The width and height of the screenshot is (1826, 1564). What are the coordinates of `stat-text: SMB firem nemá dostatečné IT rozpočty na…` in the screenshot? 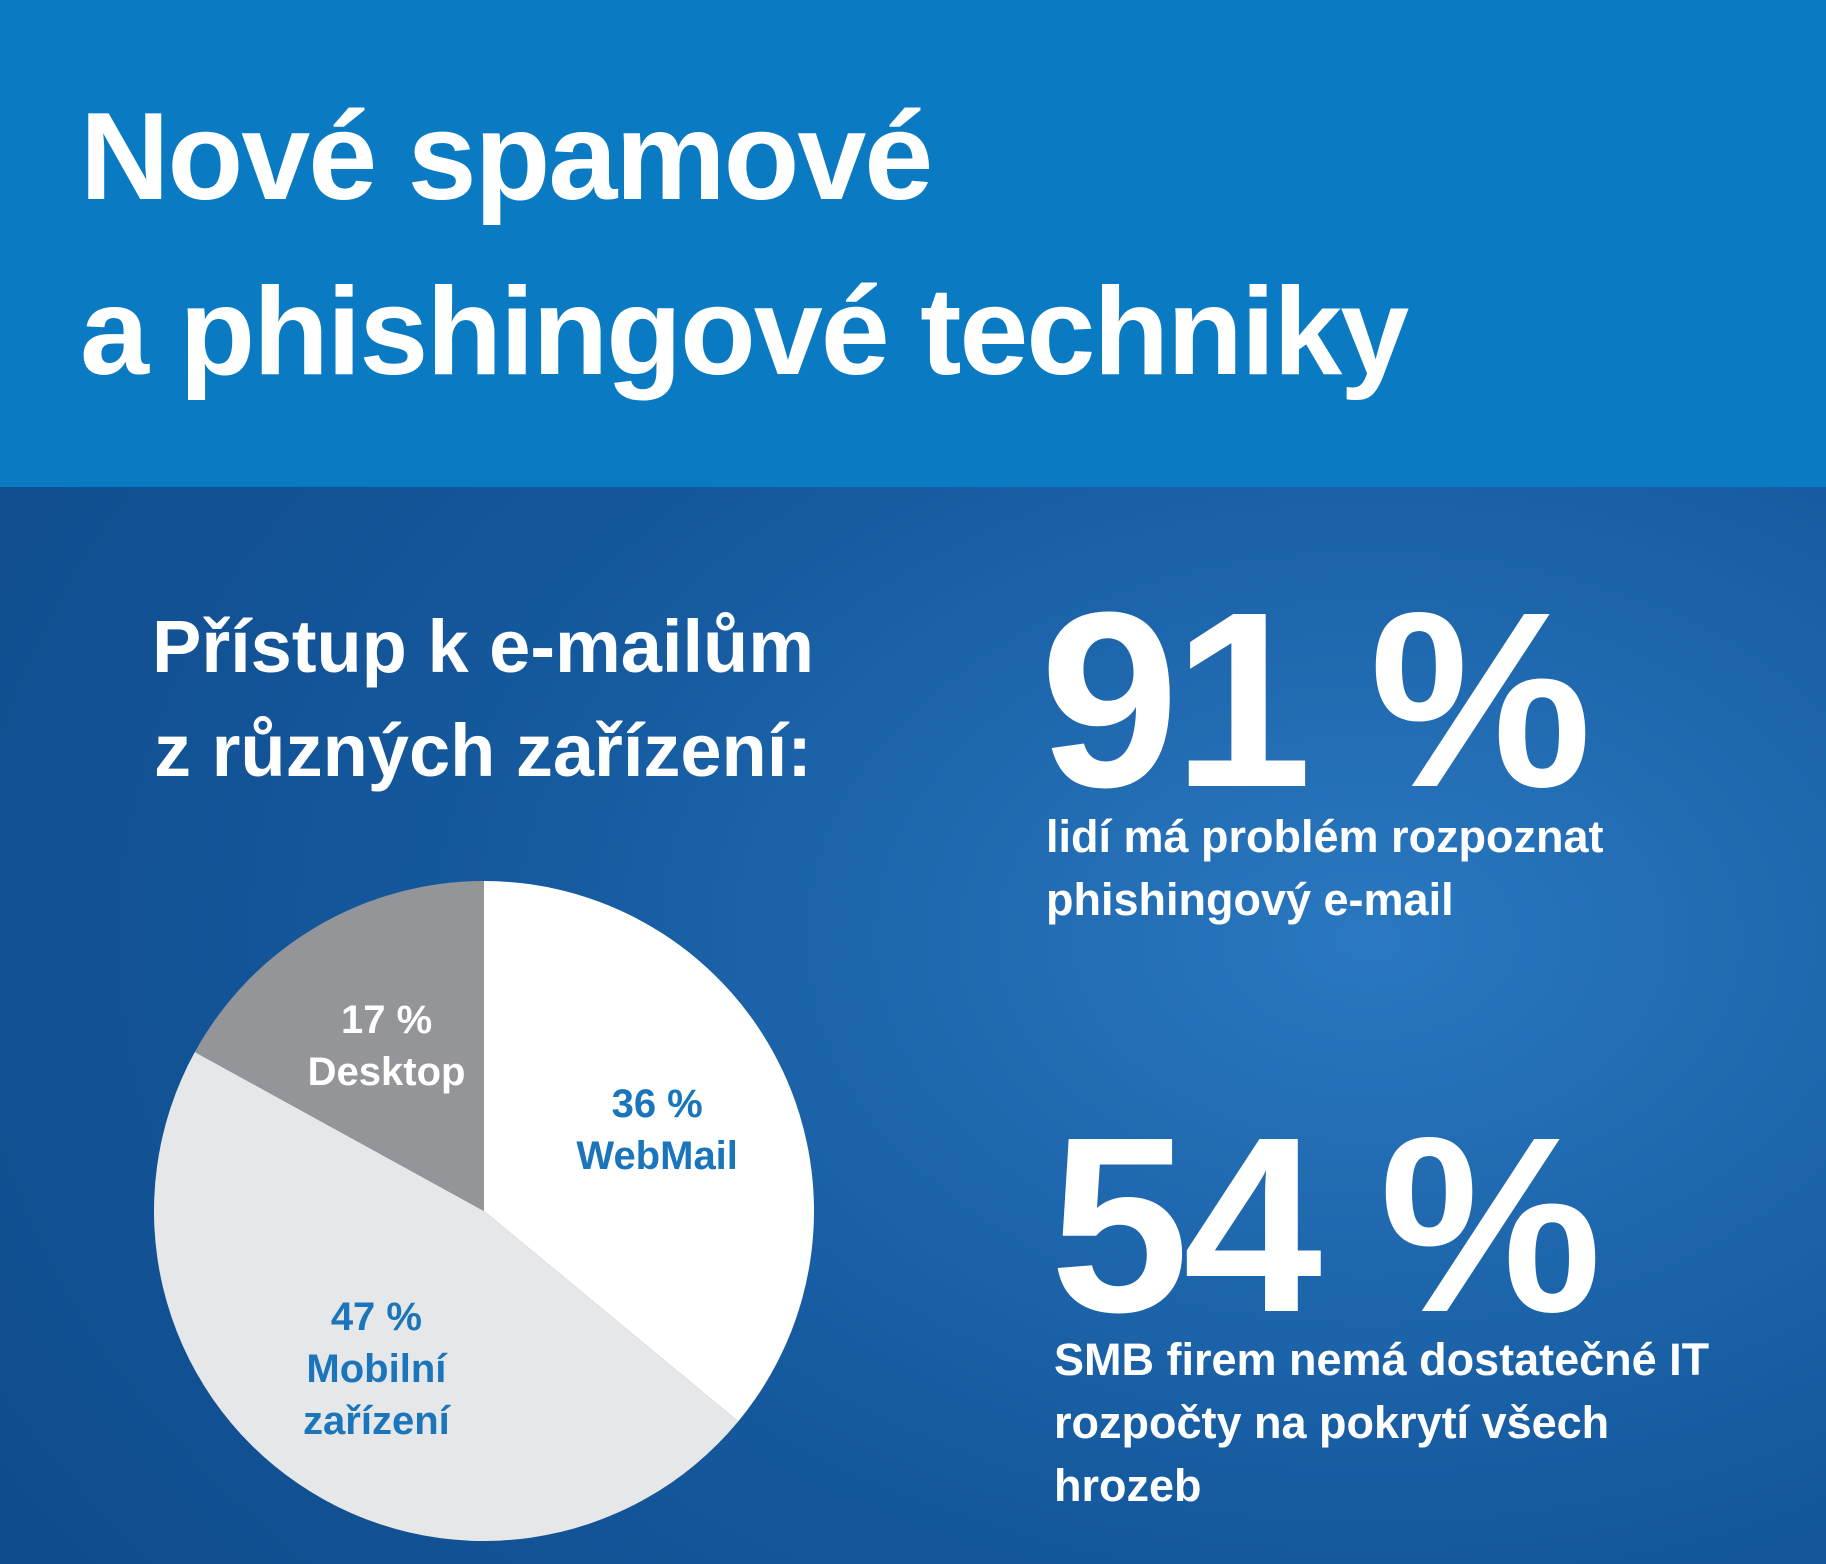 It's located at (1382, 1422).